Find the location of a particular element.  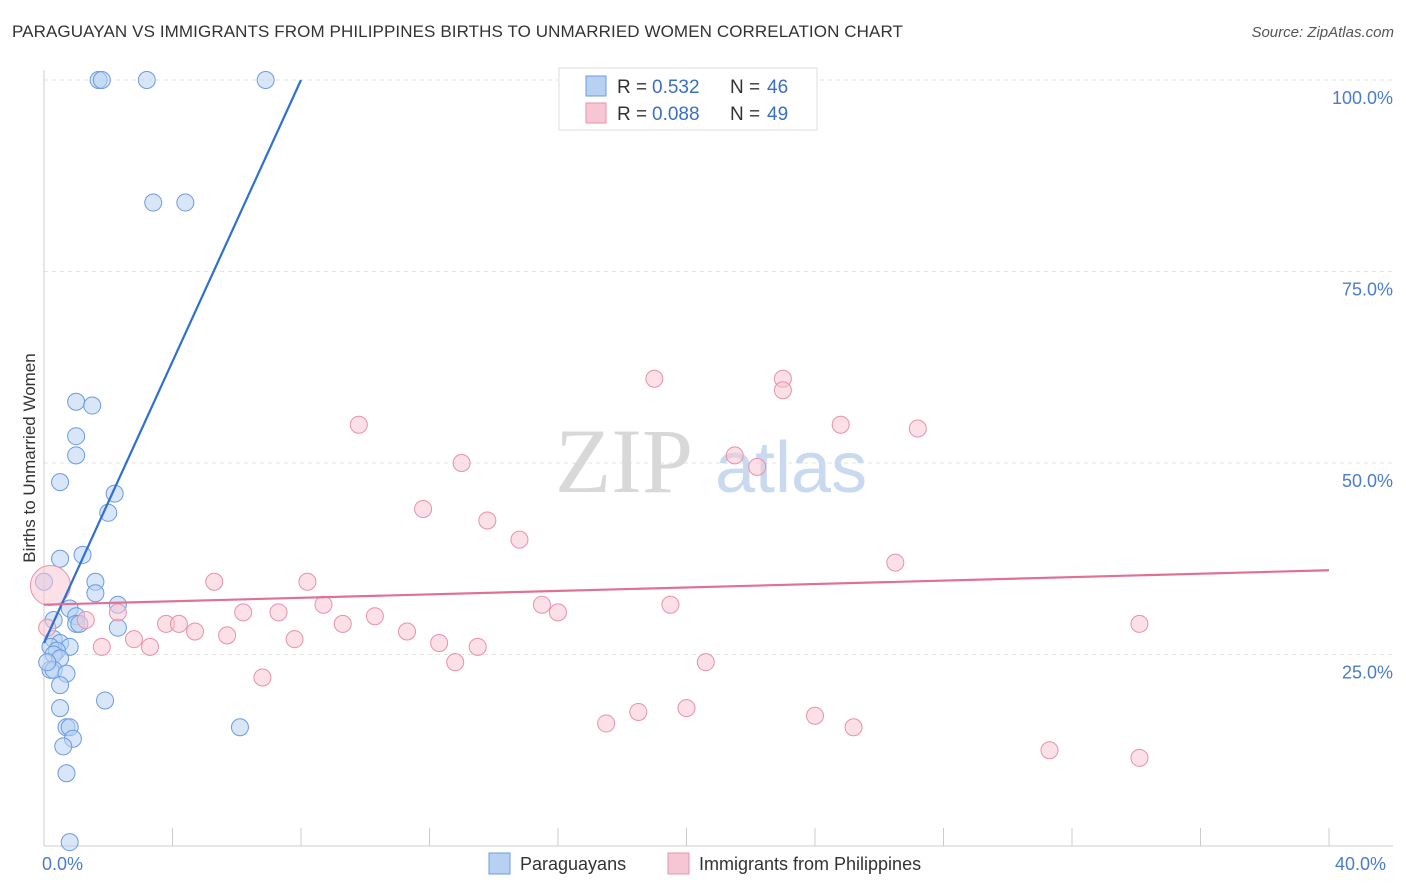

x-tick-marks is located at coordinates (686, 837).